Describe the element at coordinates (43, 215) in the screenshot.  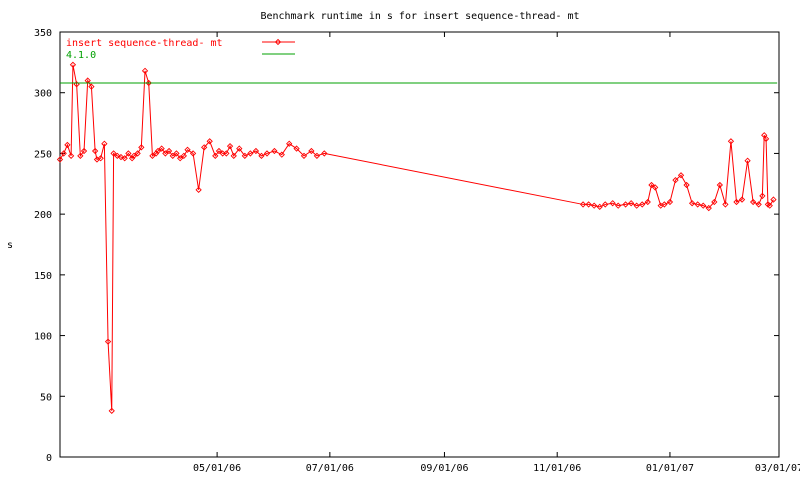
I see `y-tick-label: 200` at that location.